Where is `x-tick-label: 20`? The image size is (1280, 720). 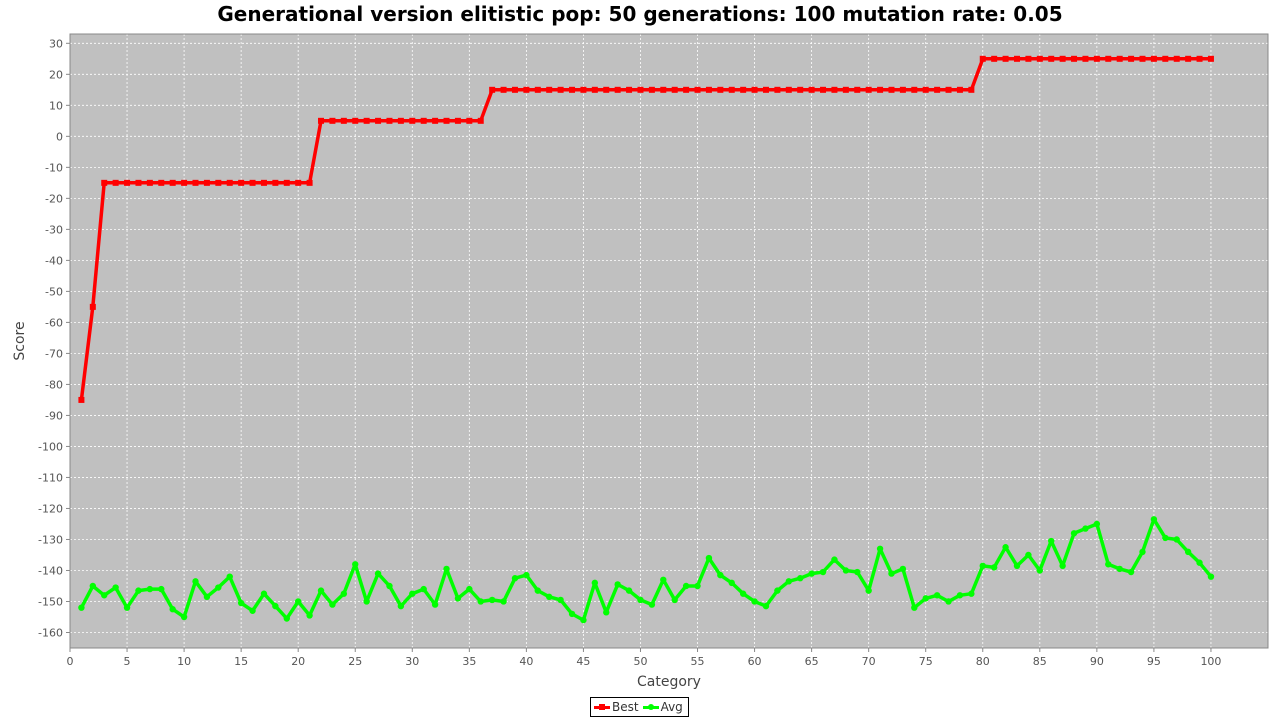 x-tick-label: 20 is located at coordinates (298, 661).